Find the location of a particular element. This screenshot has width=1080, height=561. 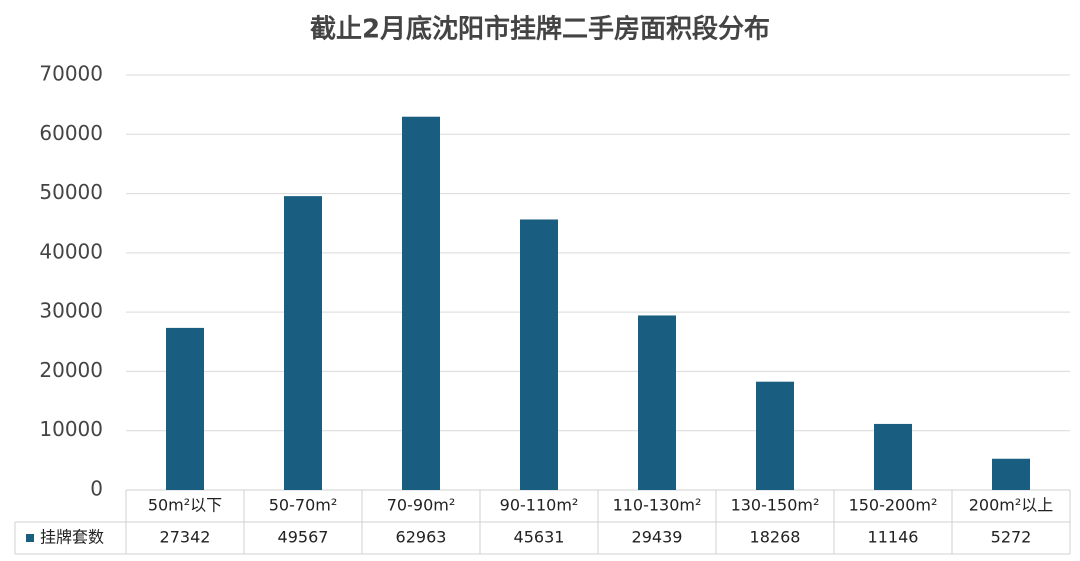

data-label: 18268 is located at coordinates (775, 537).